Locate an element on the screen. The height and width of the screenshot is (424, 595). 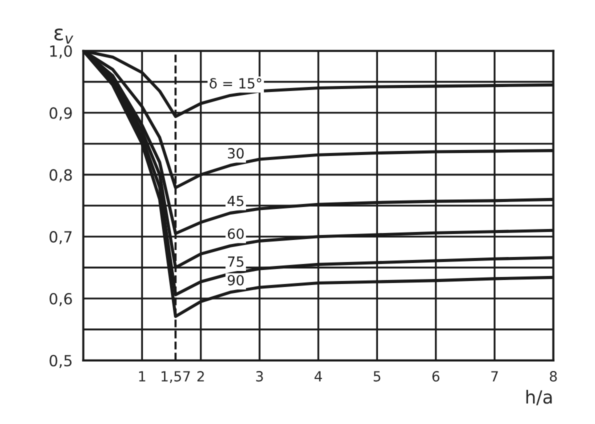
x-tick-label: 8 is located at coordinates (553, 376).